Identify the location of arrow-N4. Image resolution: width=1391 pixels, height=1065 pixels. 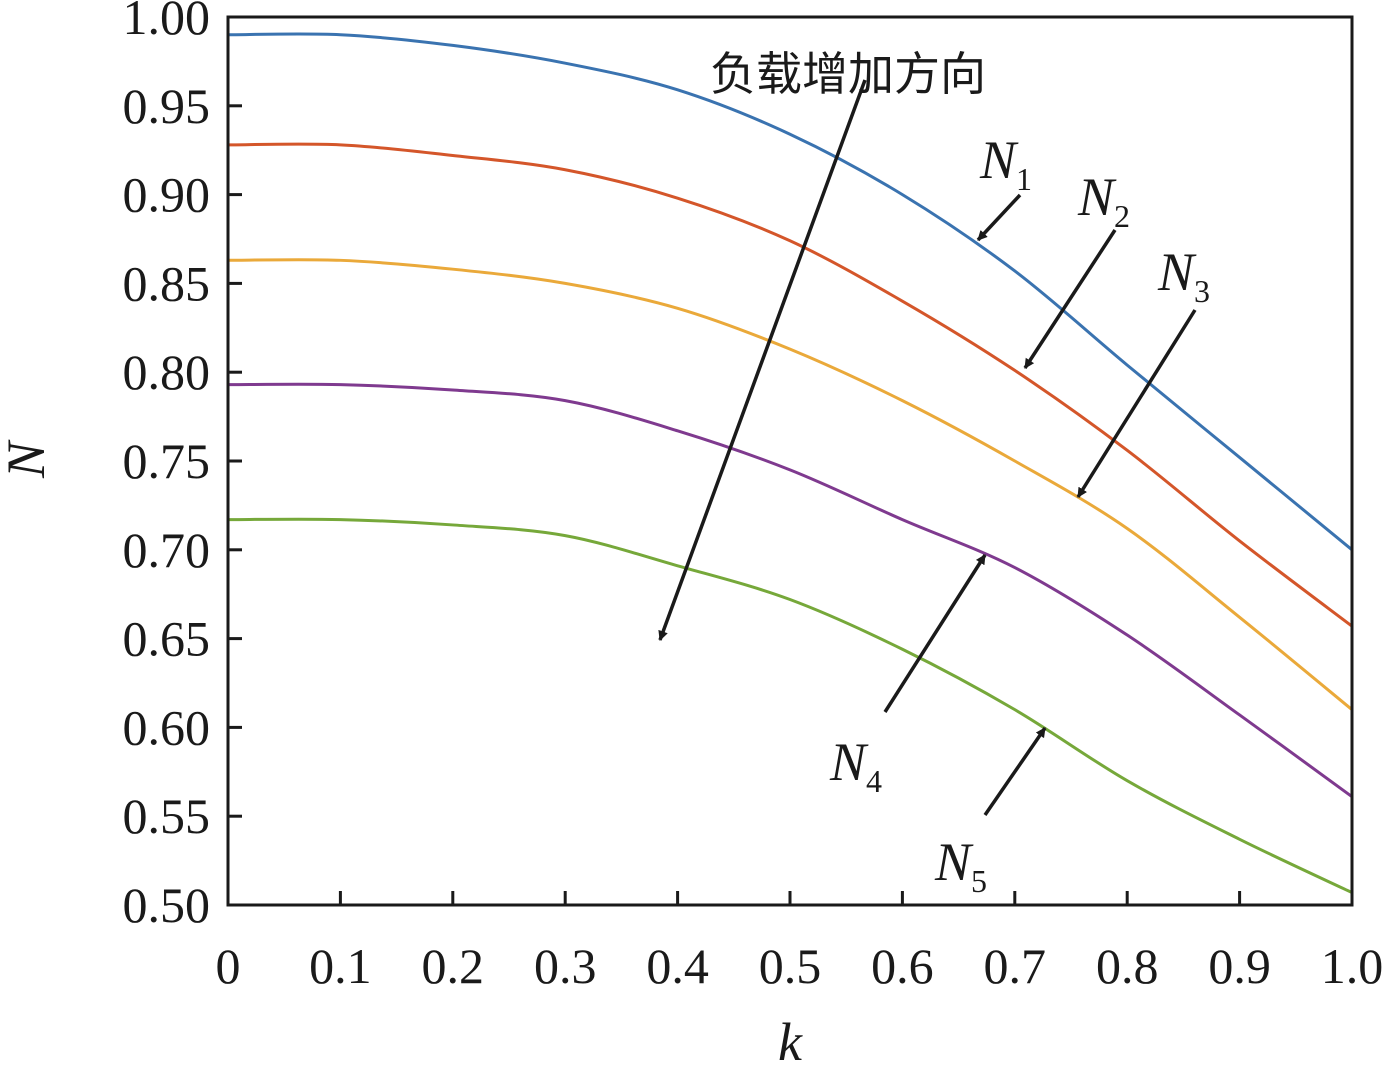
(935, 633).